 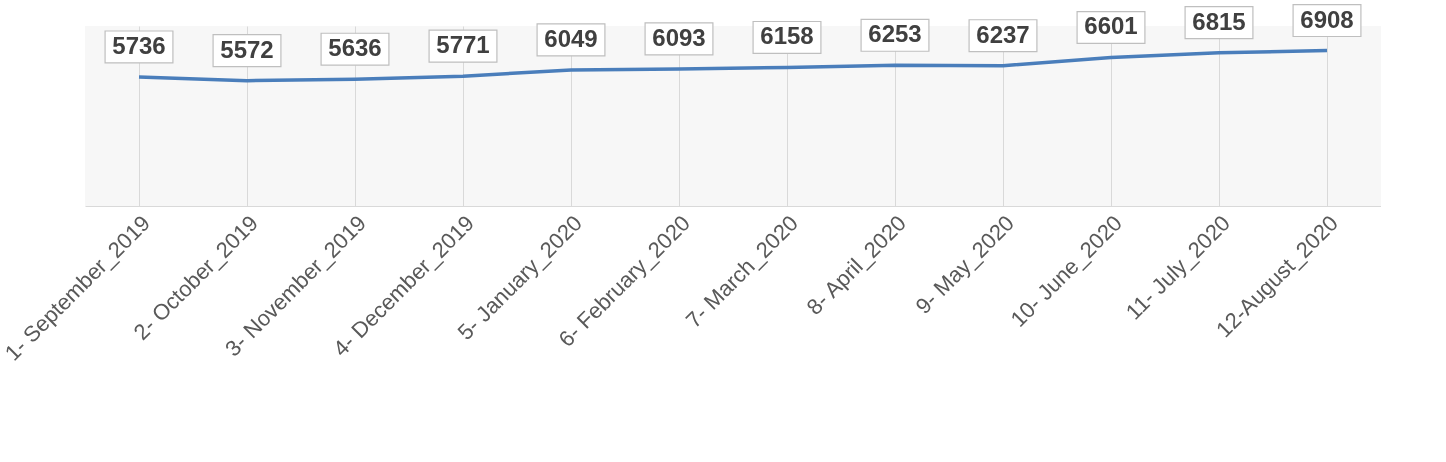 What do you see at coordinates (355, 48) in the screenshot?
I see `data-label: 5636` at bounding box center [355, 48].